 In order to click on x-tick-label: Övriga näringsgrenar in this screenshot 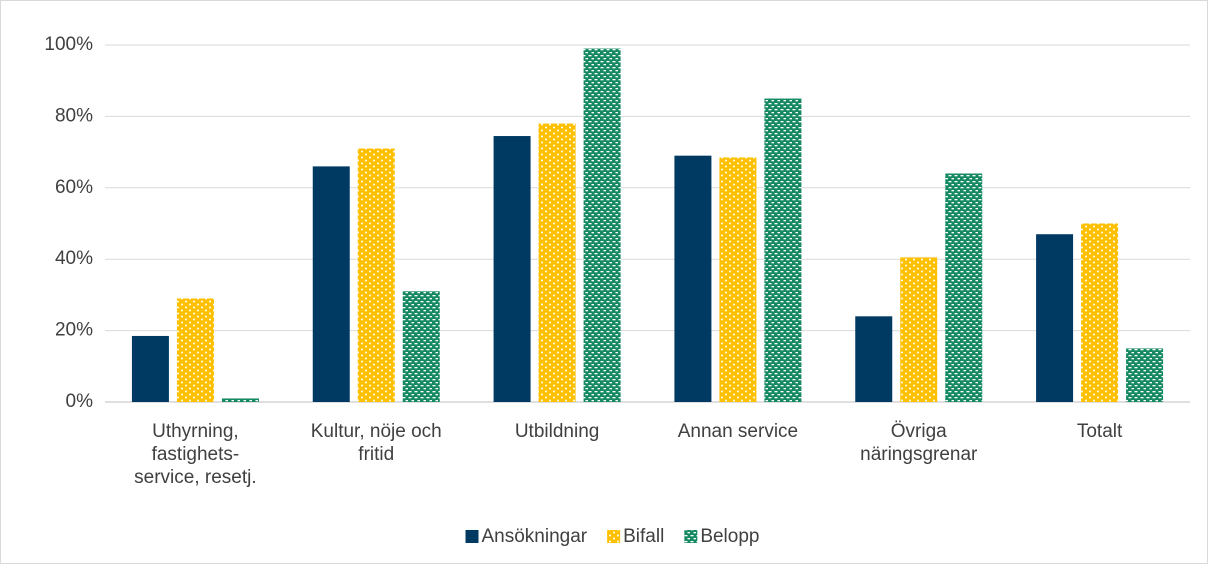, I will do `click(919, 443)`.